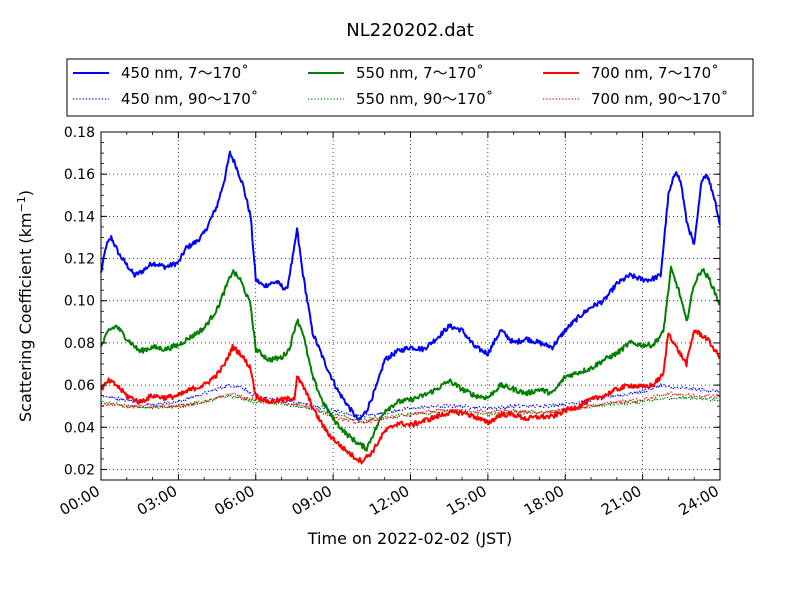  What do you see at coordinates (21, 204) in the screenshot?
I see `y-axis-label-exponent: −1` at bounding box center [21, 204].